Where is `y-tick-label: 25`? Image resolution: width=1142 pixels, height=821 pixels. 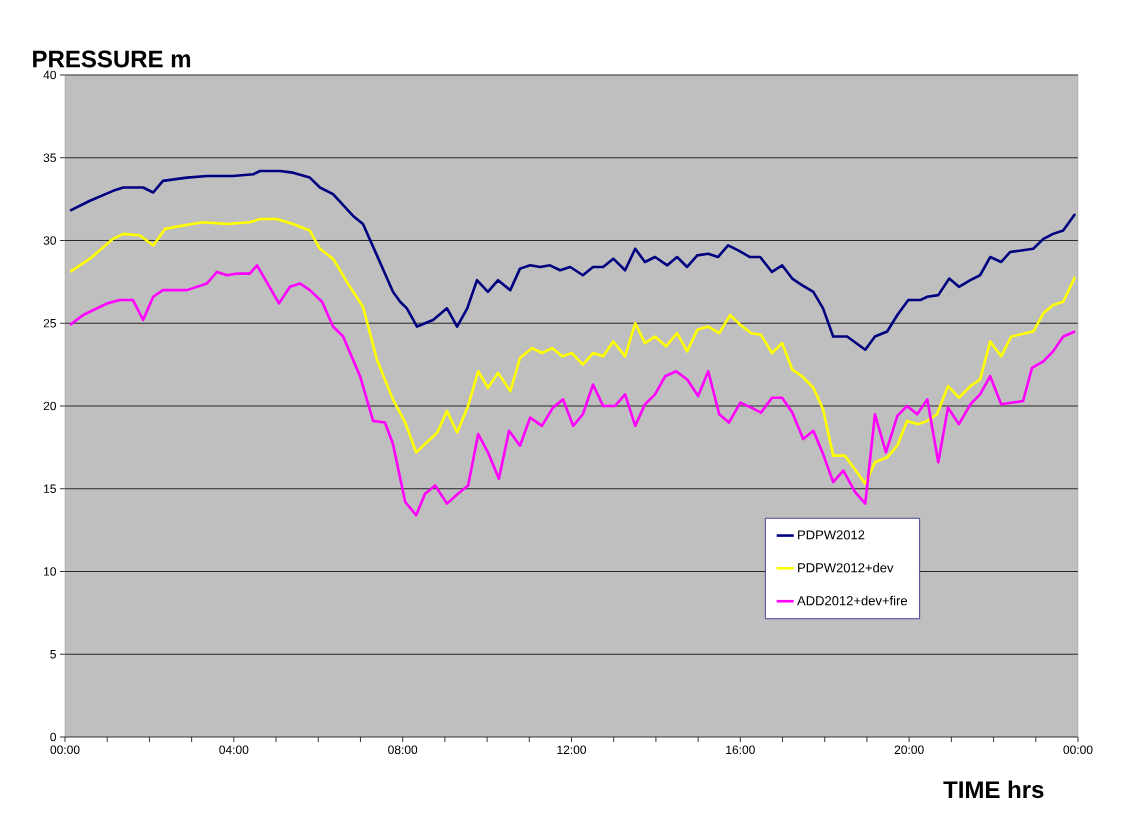
y-tick-label: 25 is located at coordinates (49, 323).